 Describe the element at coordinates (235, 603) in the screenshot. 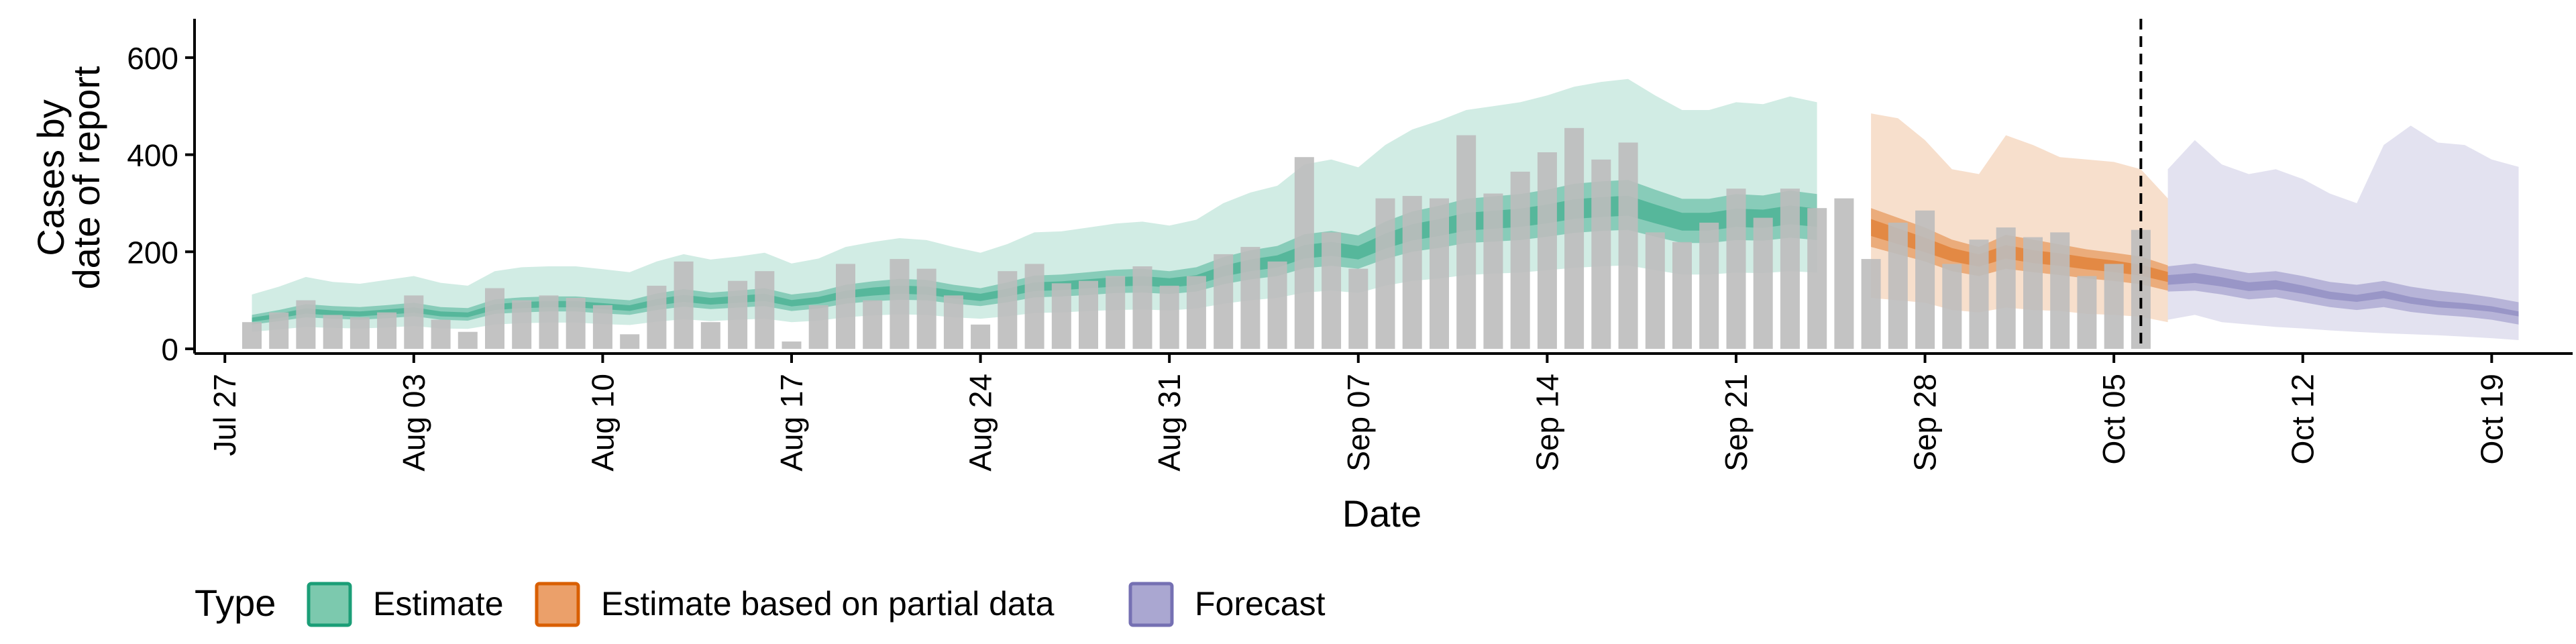

I see `legend-title: Type` at that location.